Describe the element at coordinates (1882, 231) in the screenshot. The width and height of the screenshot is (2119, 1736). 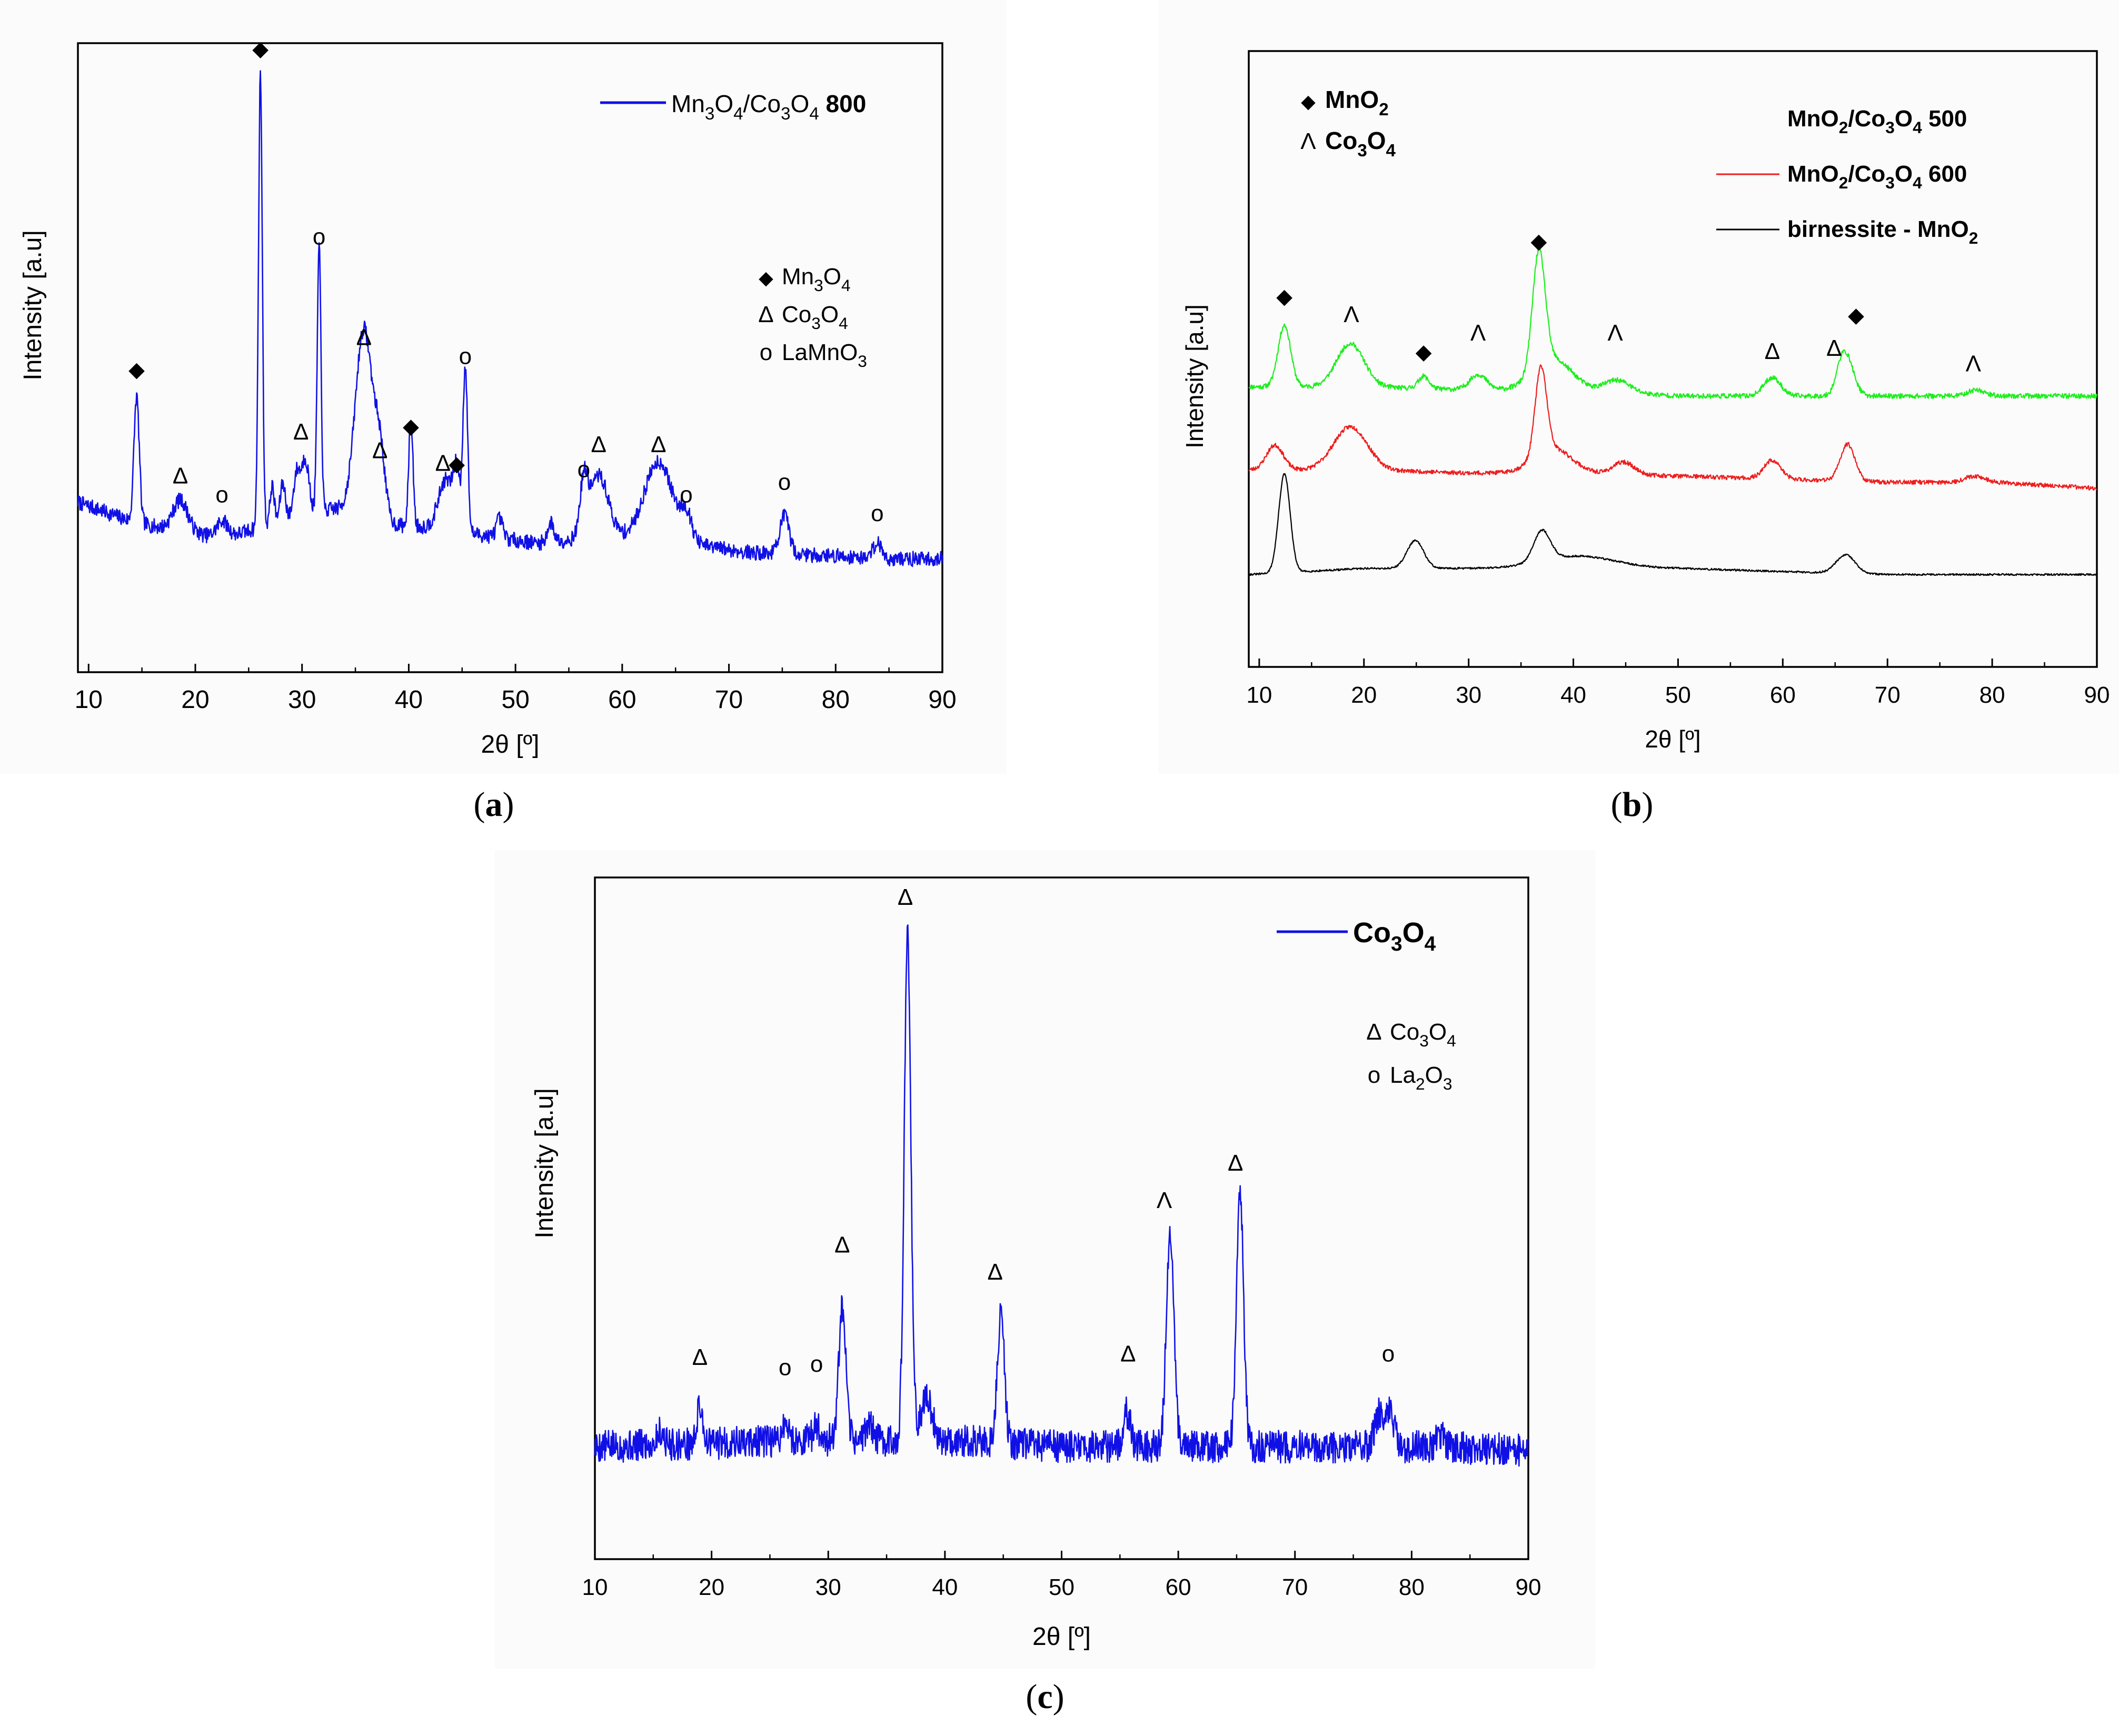
I see `legend-entry-label: birnessite - MnO2` at that location.